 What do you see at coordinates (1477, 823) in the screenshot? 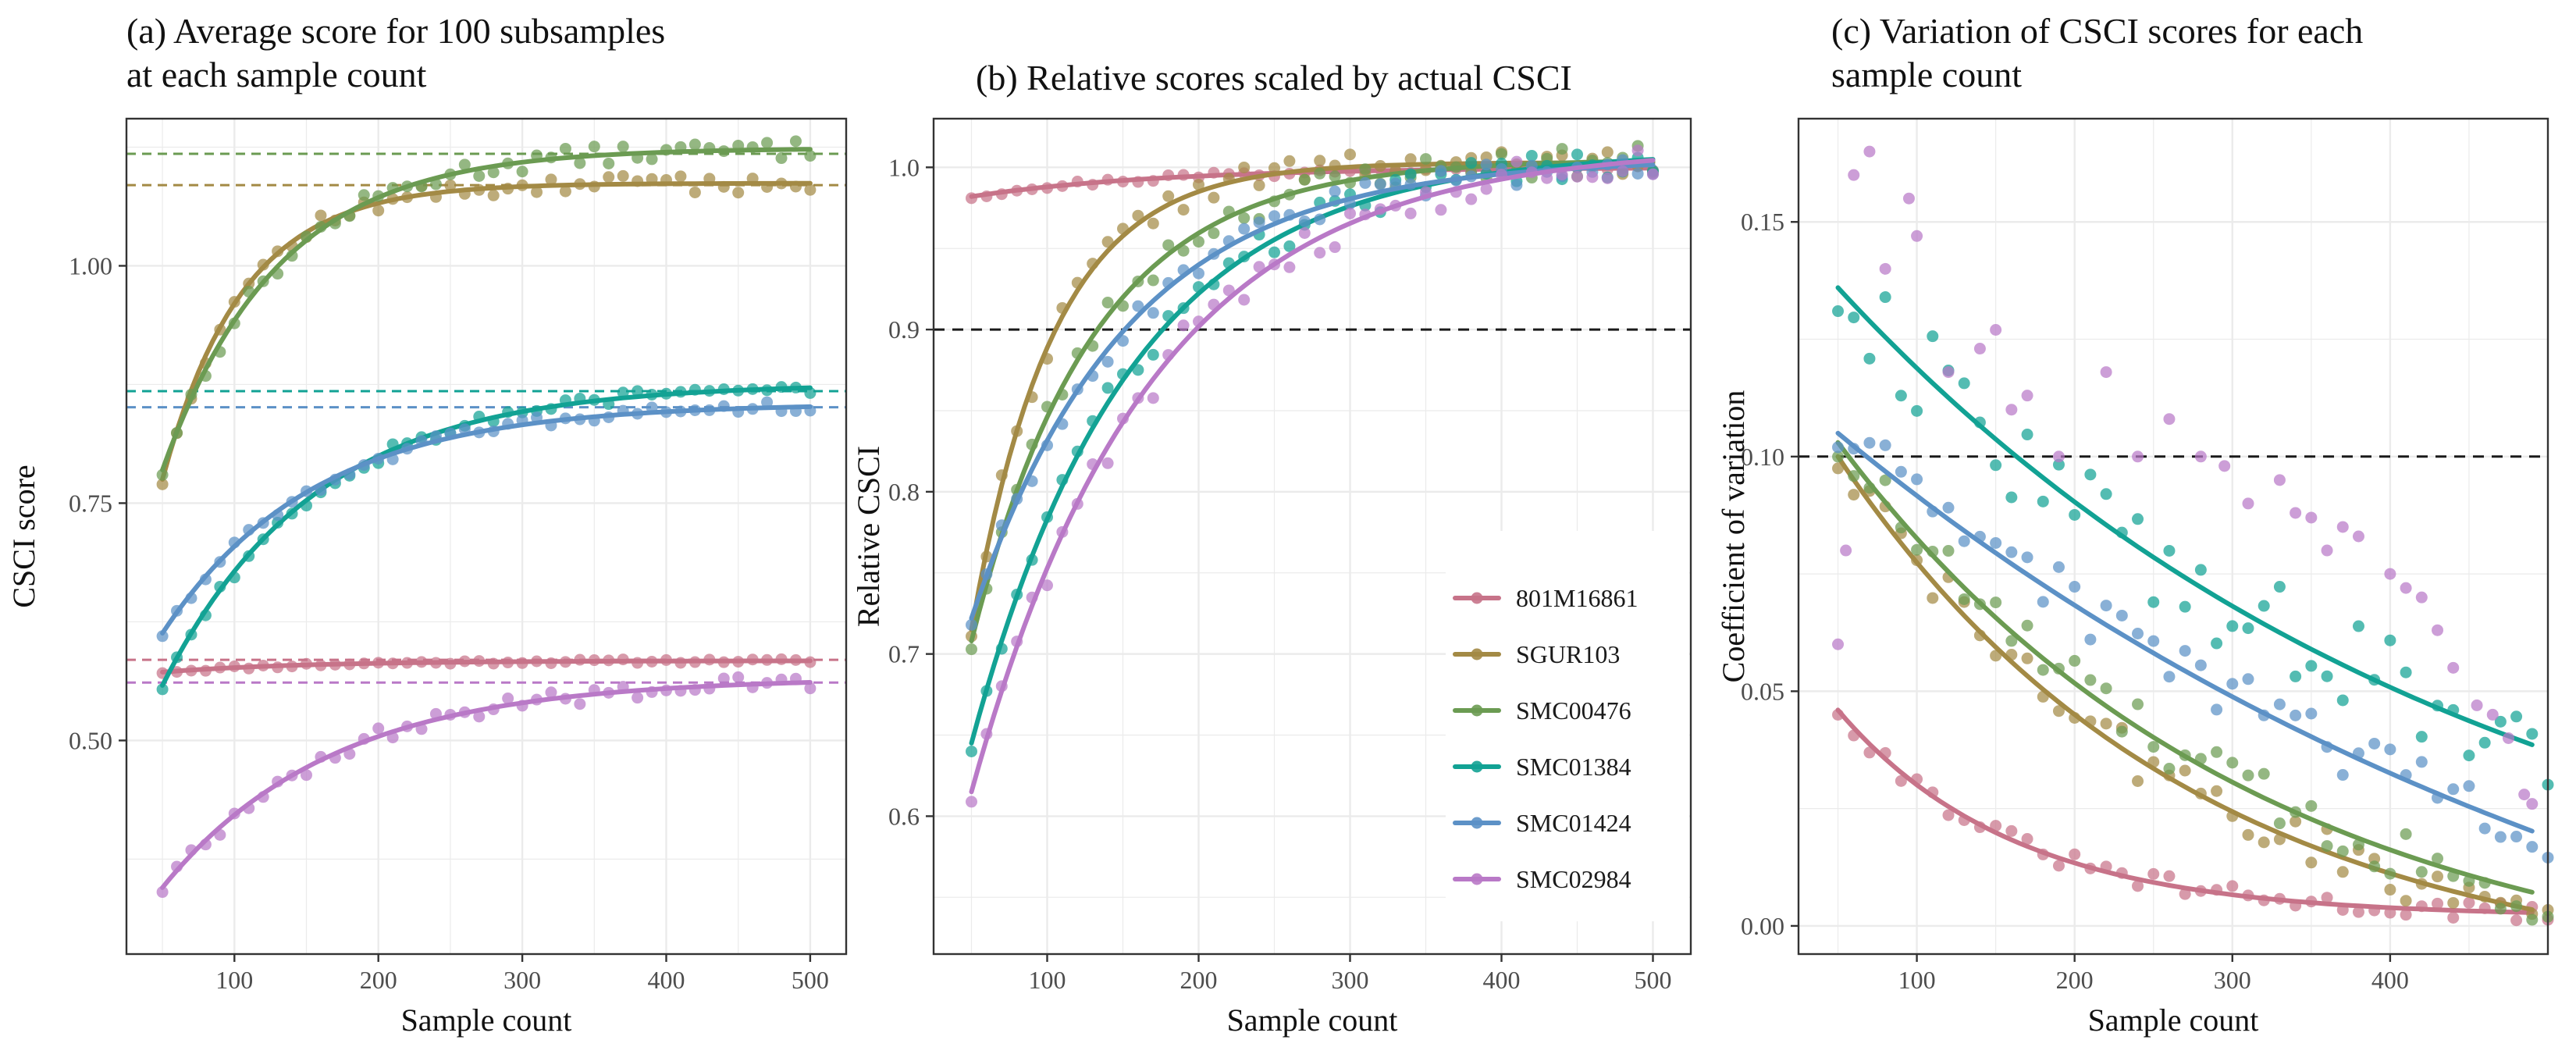
I see `legend-point-swatch` at bounding box center [1477, 823].